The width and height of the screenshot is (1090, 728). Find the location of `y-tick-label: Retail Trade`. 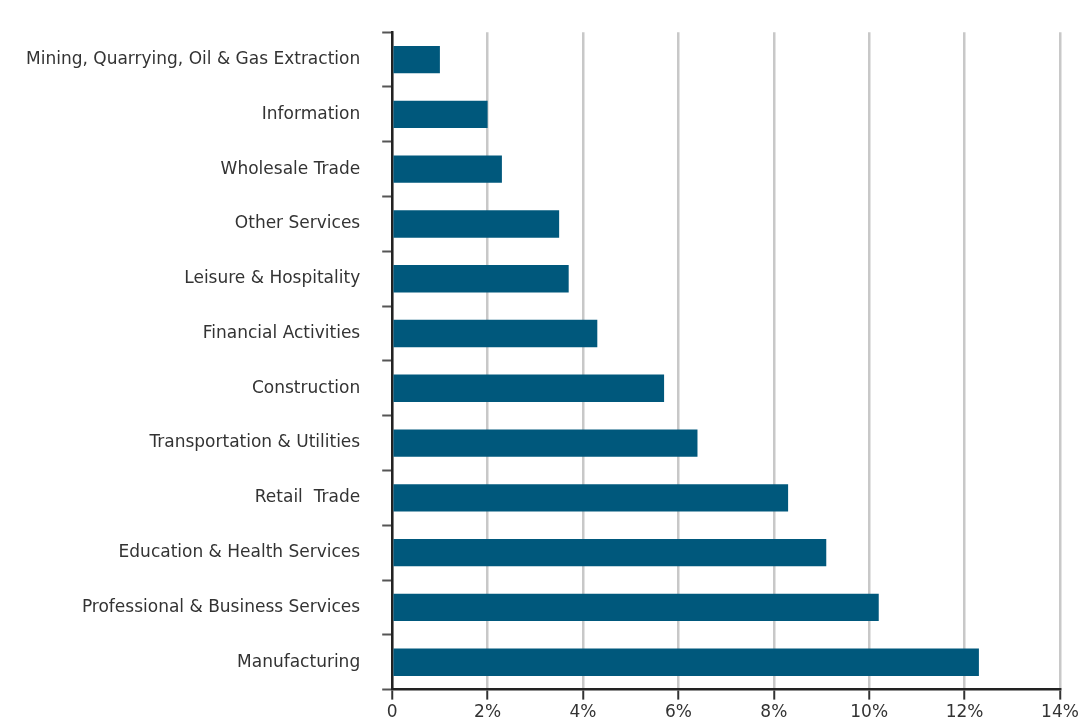

y-tick-label: Retail Trade is located at coordinates (307, 496).